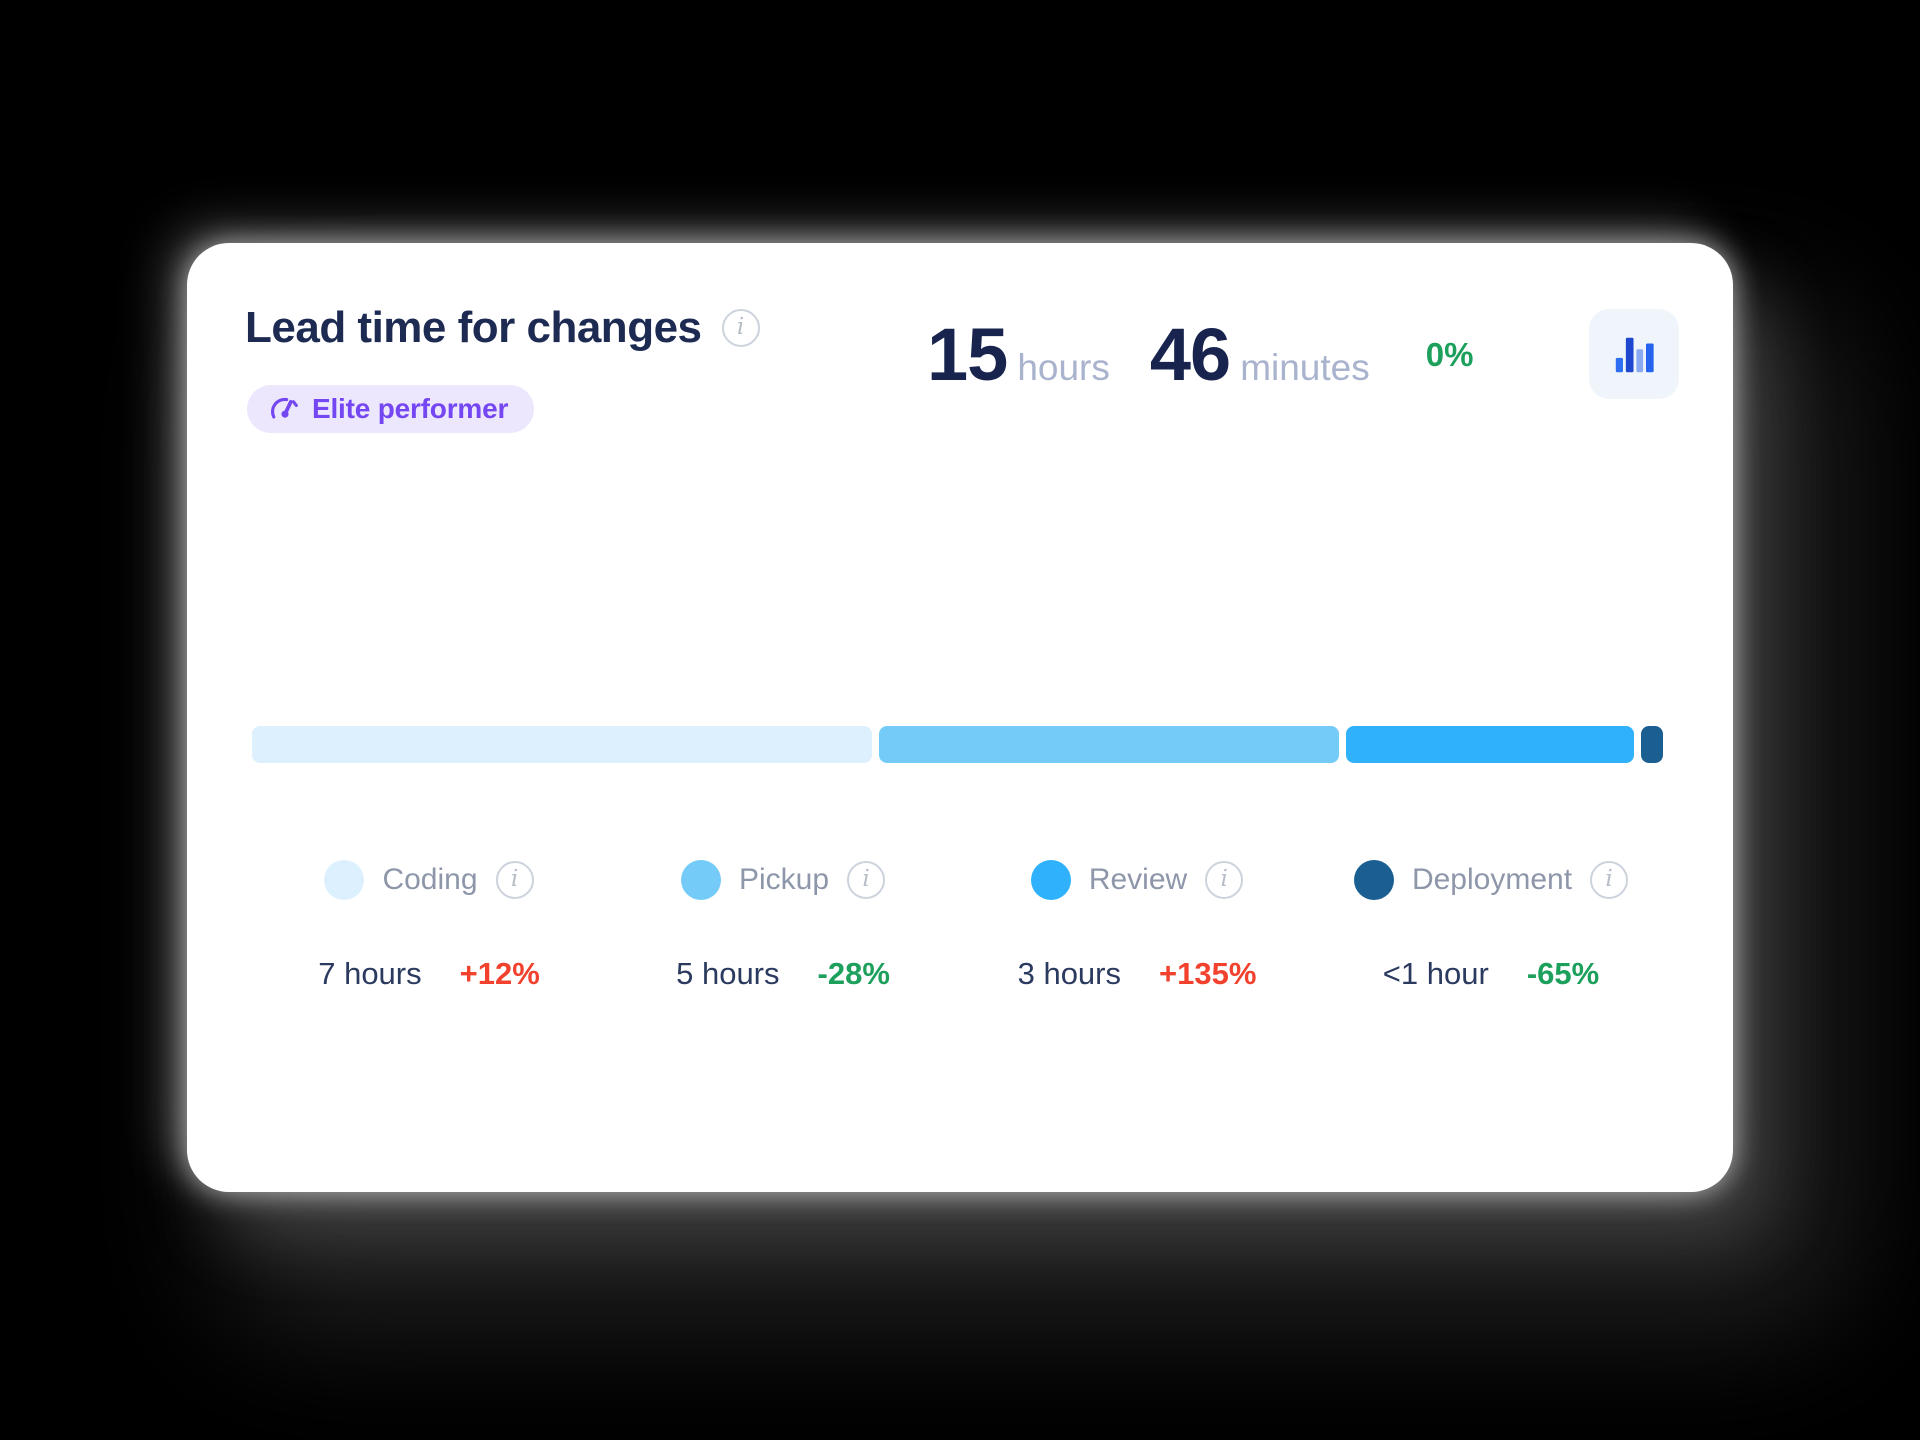 Image resolution: width=1920 pixels, height=1440 pixels. What do you see at coordinates (1492, 879) in the screenshot?
I see `legend-label-deployment: Deployment` at bounding box center [1492, 879].